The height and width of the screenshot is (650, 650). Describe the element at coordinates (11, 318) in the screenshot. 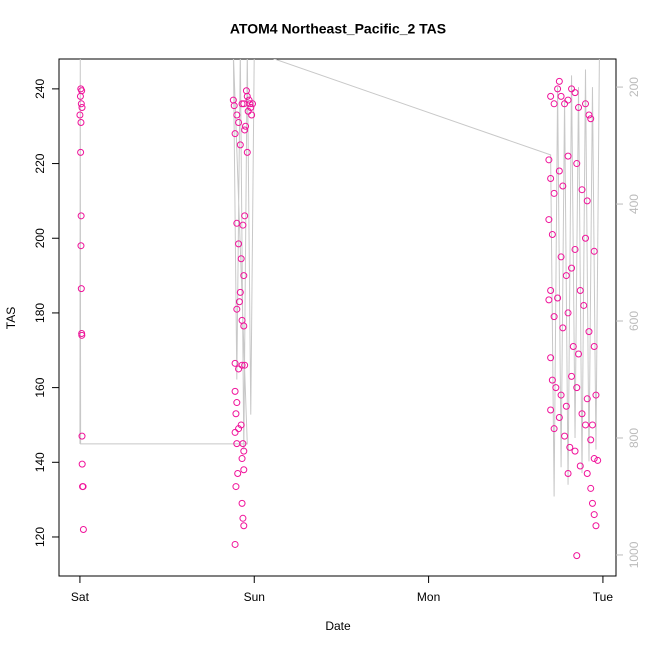

I see `y-axis-label: TAS` at that location.